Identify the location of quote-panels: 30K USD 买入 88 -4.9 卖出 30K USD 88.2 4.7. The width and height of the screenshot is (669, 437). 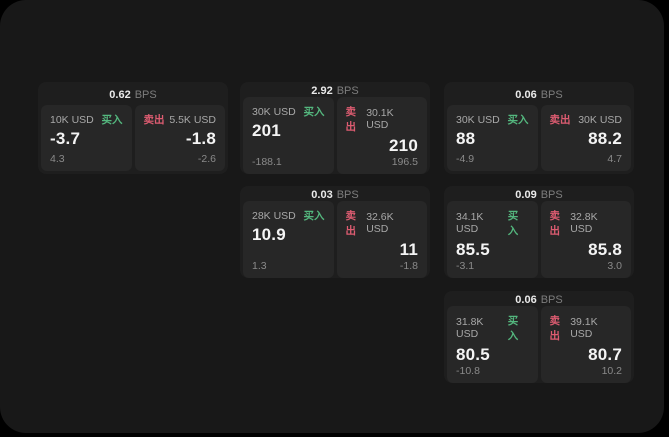
(539, 138).